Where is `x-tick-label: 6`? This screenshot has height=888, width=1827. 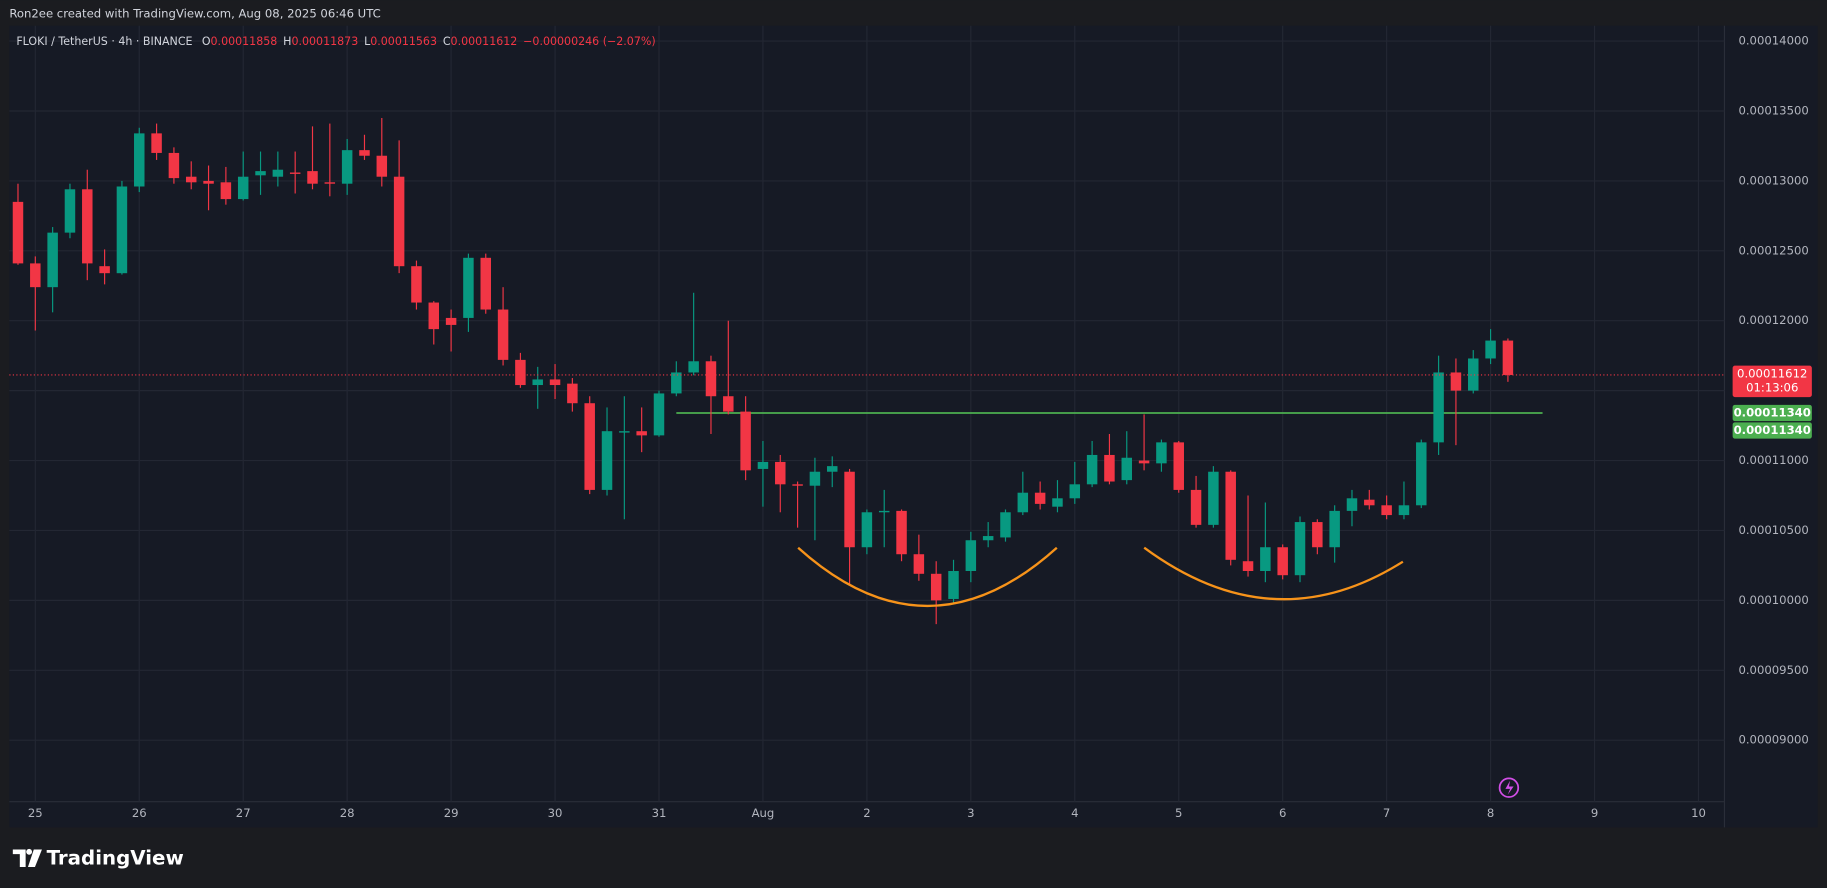 x-tick-label: 6 is located at coordinates (1282, 813).